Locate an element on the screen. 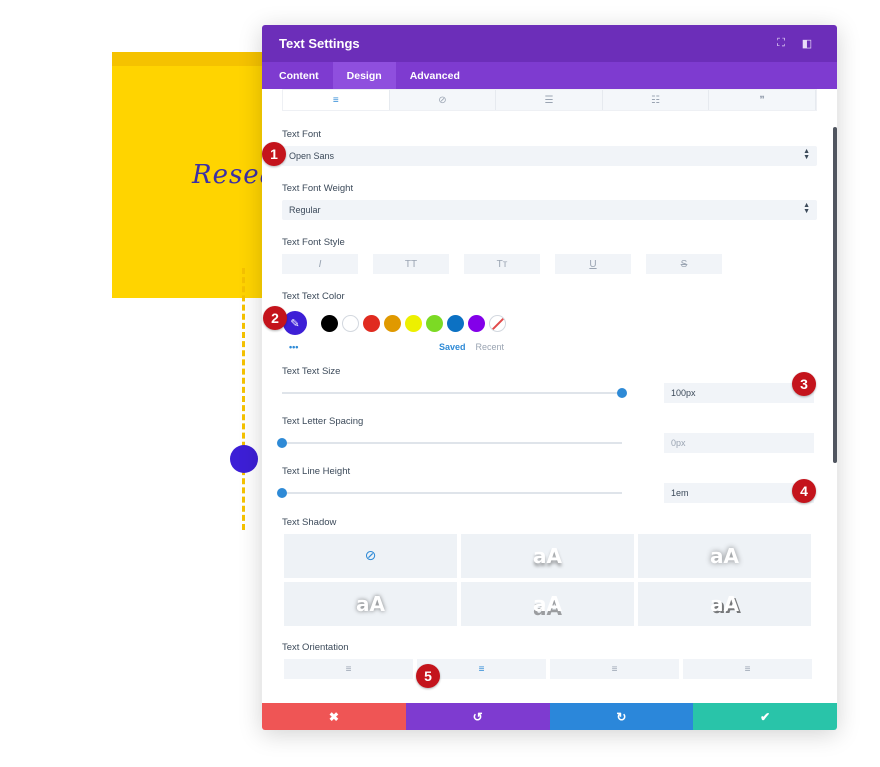 The height and width of the screenshot is (767, 880). content-scrollbar is located at coordinates (835, 295).